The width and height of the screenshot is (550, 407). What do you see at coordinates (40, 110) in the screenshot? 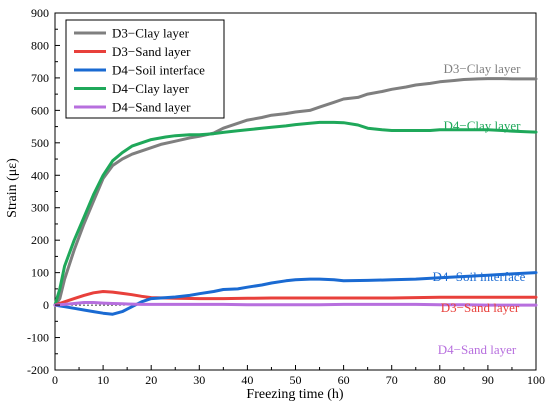
I see `y-tick-label: 600` at bounding box center [40, 110].